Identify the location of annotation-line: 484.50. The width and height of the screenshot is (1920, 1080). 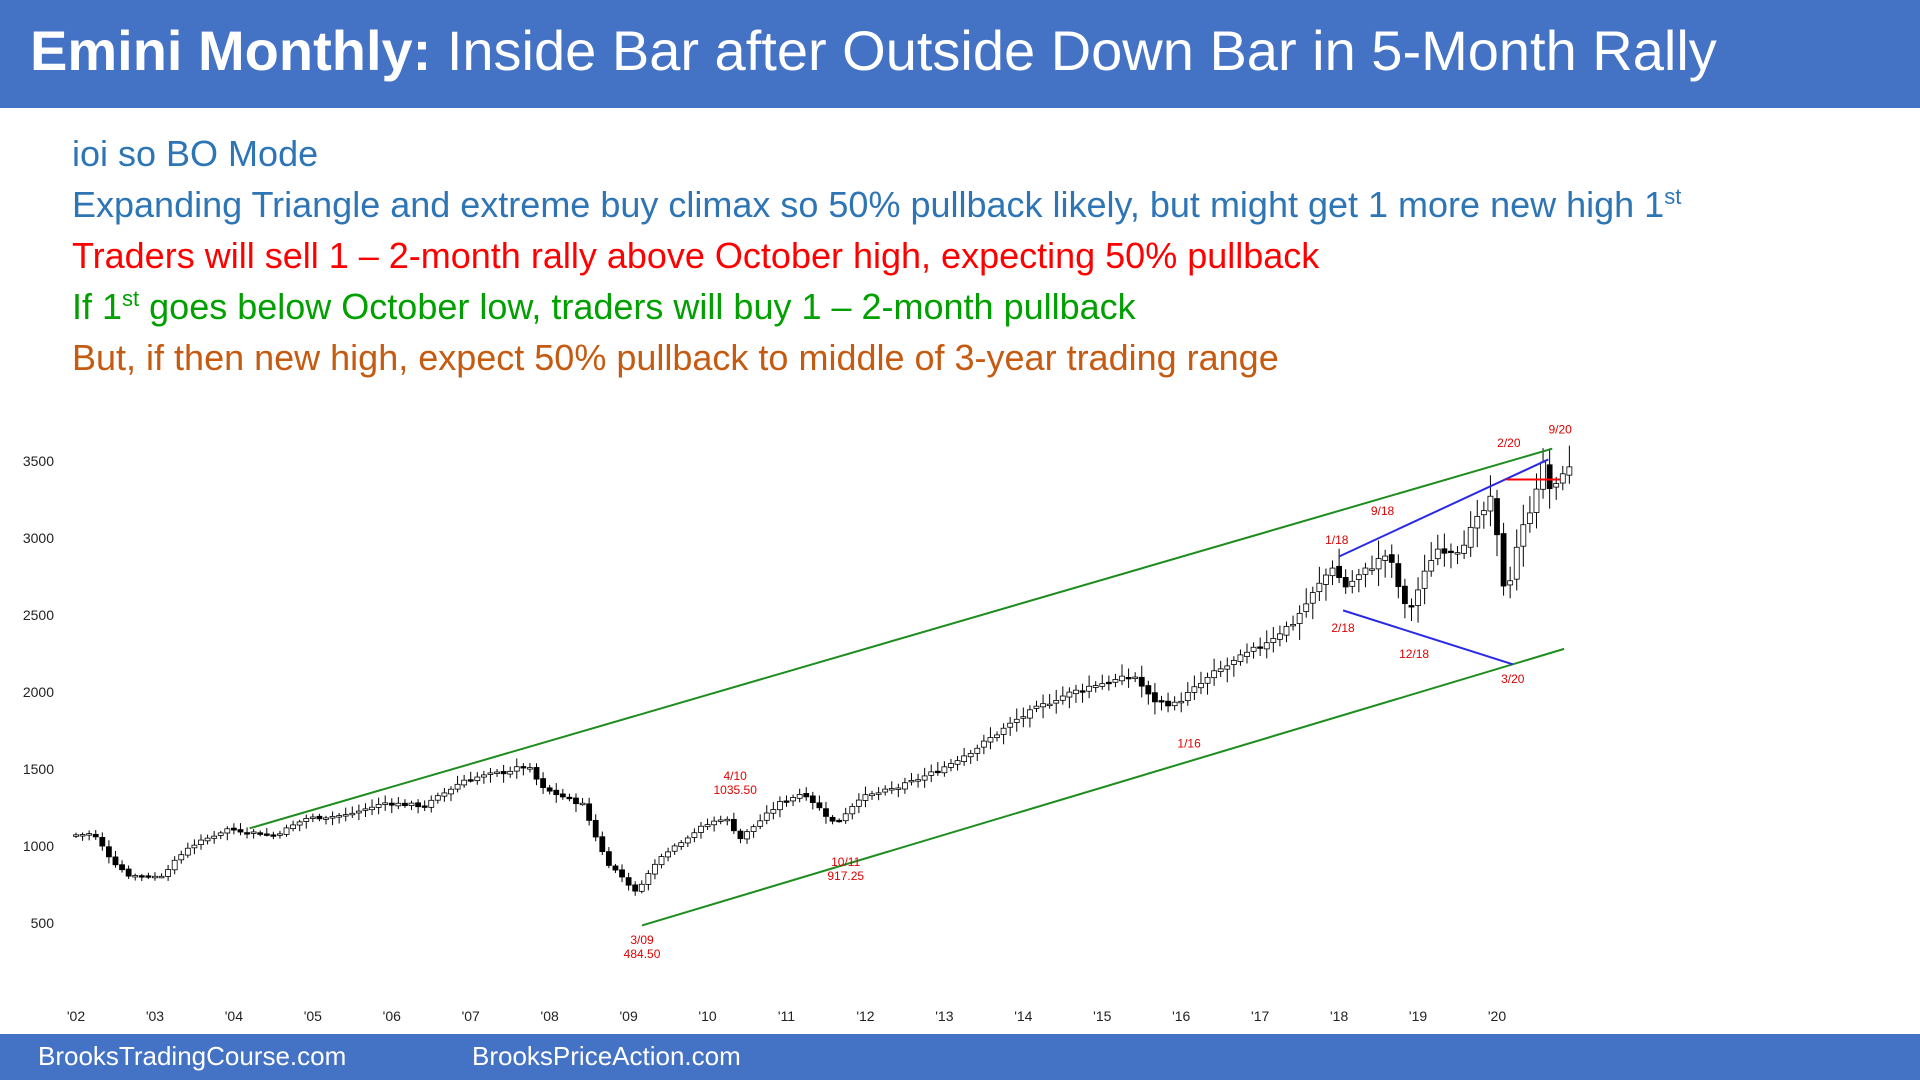
(642, 954).